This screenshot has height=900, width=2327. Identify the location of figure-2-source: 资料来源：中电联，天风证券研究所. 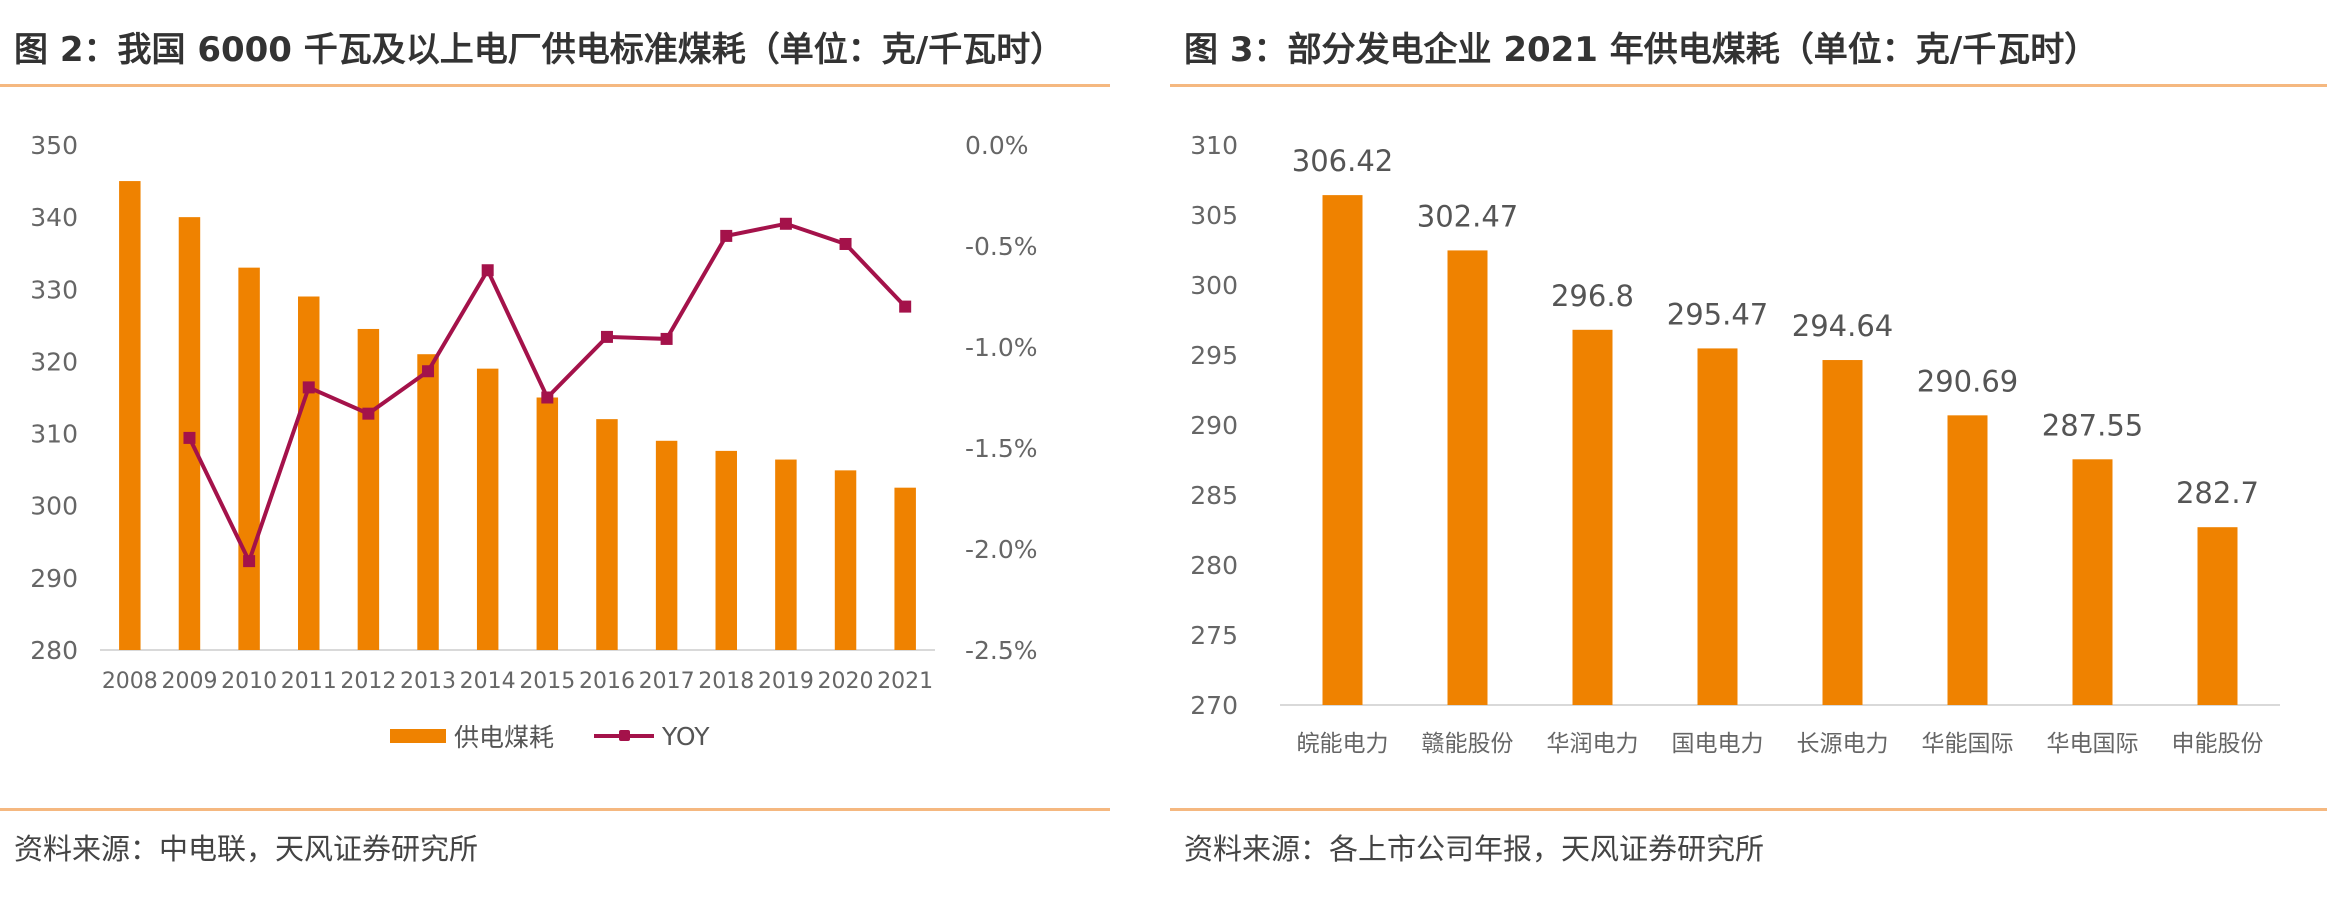
(246, 849).